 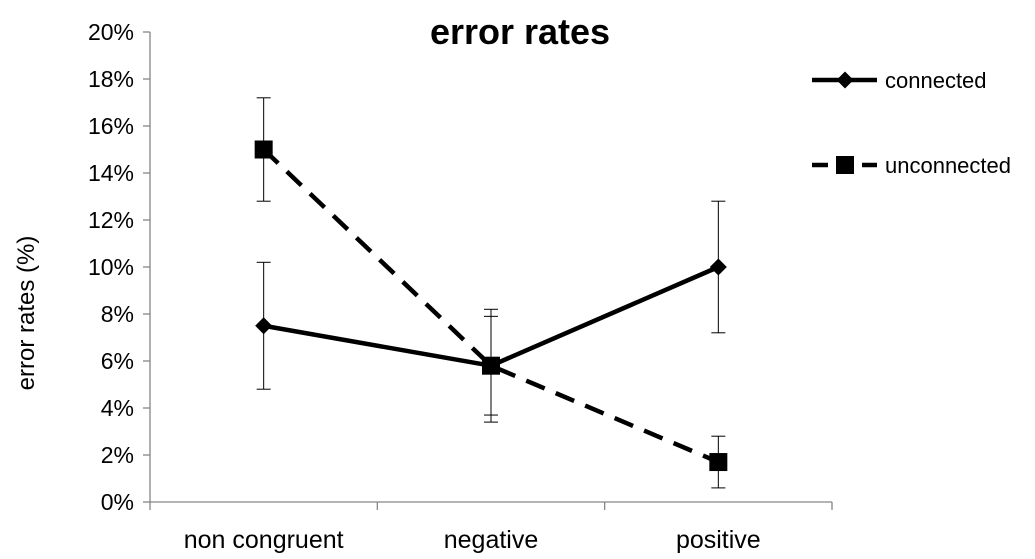 What do you see at coordinates (111, 126) in the screenshot?
I see `y-tick-label: 16%` at bounding box center [111, 126].